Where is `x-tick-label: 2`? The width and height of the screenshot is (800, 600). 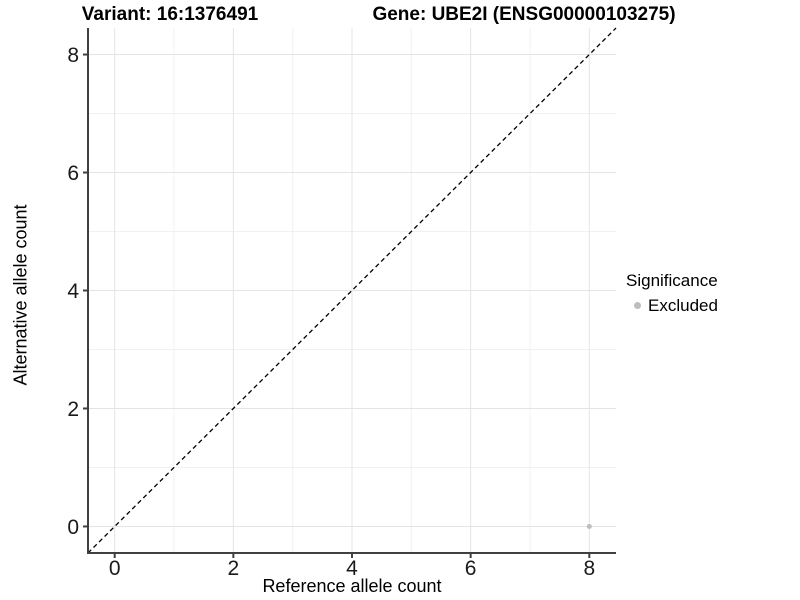
x-tick-label: 2 is located at coordinates (234, 568).